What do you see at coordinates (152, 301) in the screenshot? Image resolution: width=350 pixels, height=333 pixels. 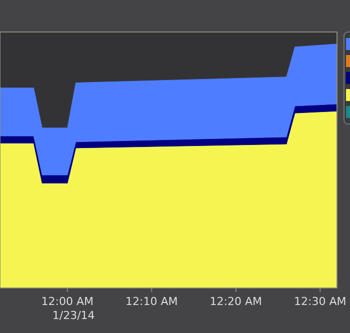 I see `x-tick-label: 12:10 AM` at bounding box center [152, 301].